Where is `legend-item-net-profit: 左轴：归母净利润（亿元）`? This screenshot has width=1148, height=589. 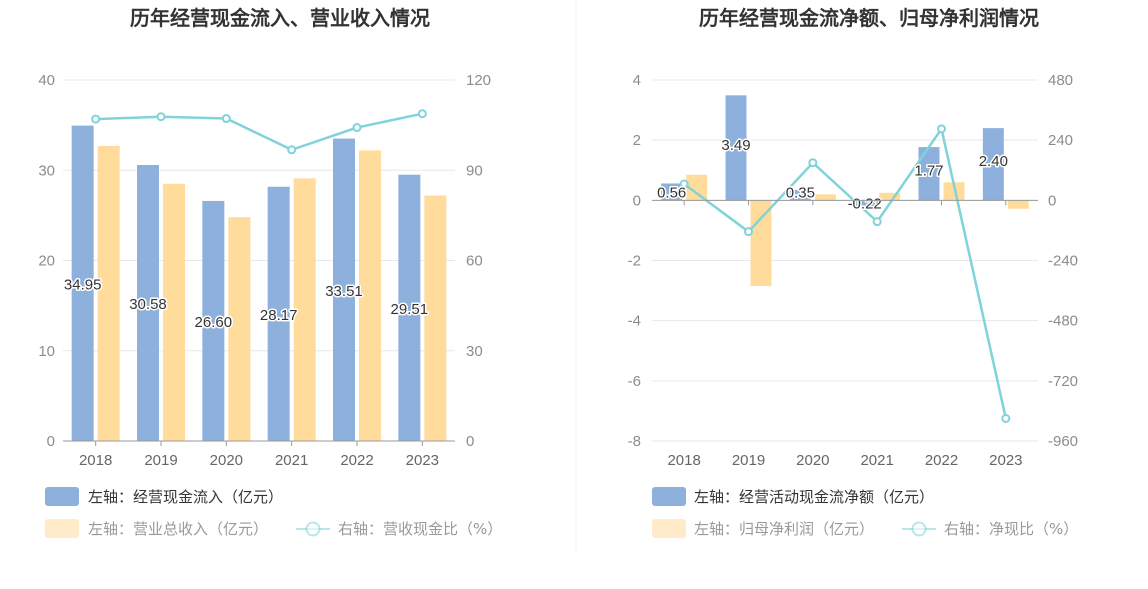 legend-item-net-profit: 左轴：归母净利润（亿元） is located at coordinates (763, 528).